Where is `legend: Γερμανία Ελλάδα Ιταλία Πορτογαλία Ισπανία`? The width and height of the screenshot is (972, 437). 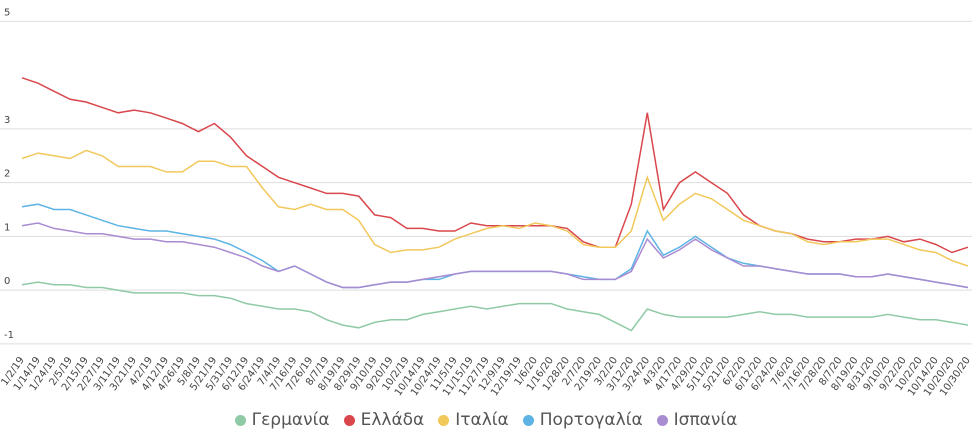 legend: Γερμανία Ελλάδα Ιταλία Πορτογαλία Ισπανία is located at coordinates (486, 420).